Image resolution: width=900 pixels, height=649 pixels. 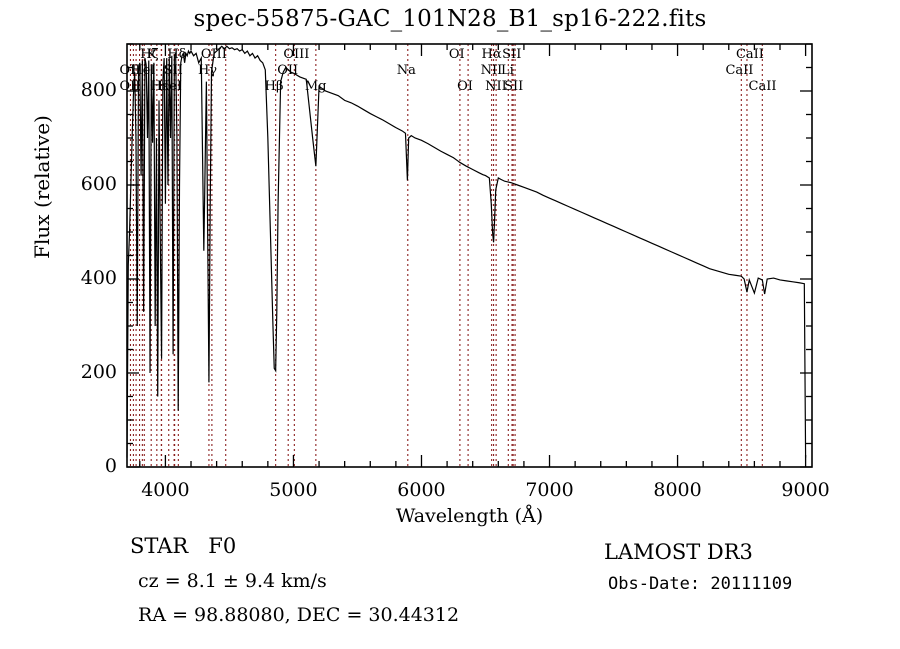 What do you see at coordinates (299, 615) in the screenshot?
I see `coordinates: RA = 98.88080, DEC = 30.44312` at bounding box center [299, 615].